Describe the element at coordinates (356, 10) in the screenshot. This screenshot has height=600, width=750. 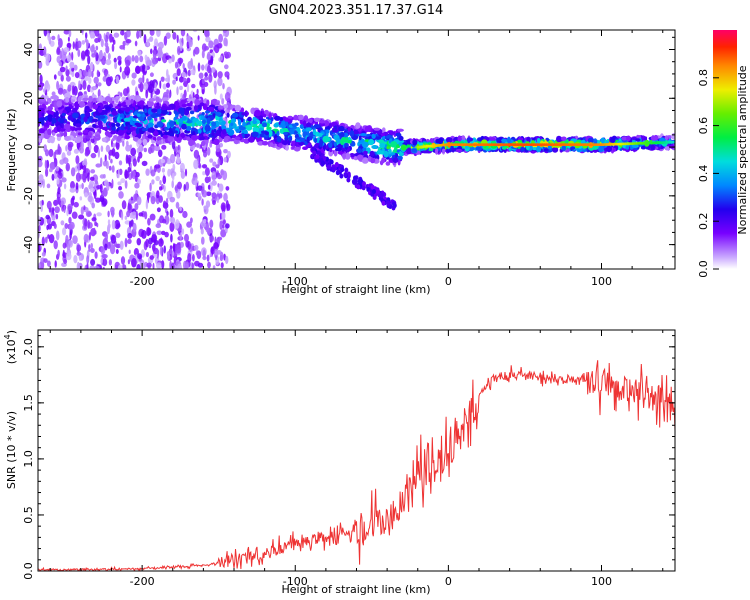
I see `chart-title: GN04.2023.351.17.37.G14` at that location.